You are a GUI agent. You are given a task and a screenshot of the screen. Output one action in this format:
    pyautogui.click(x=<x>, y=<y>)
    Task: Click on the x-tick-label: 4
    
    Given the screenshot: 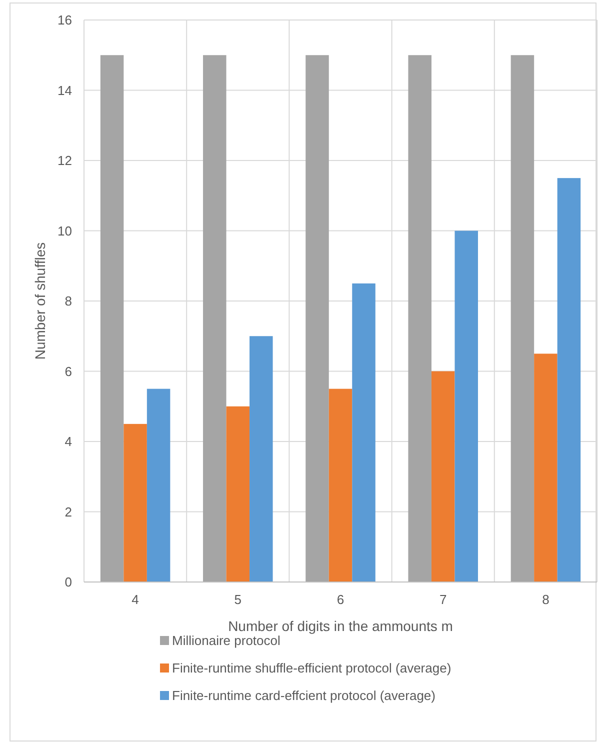 What is the action you would take?
    pyautogui.click(x=135, y=599)
    